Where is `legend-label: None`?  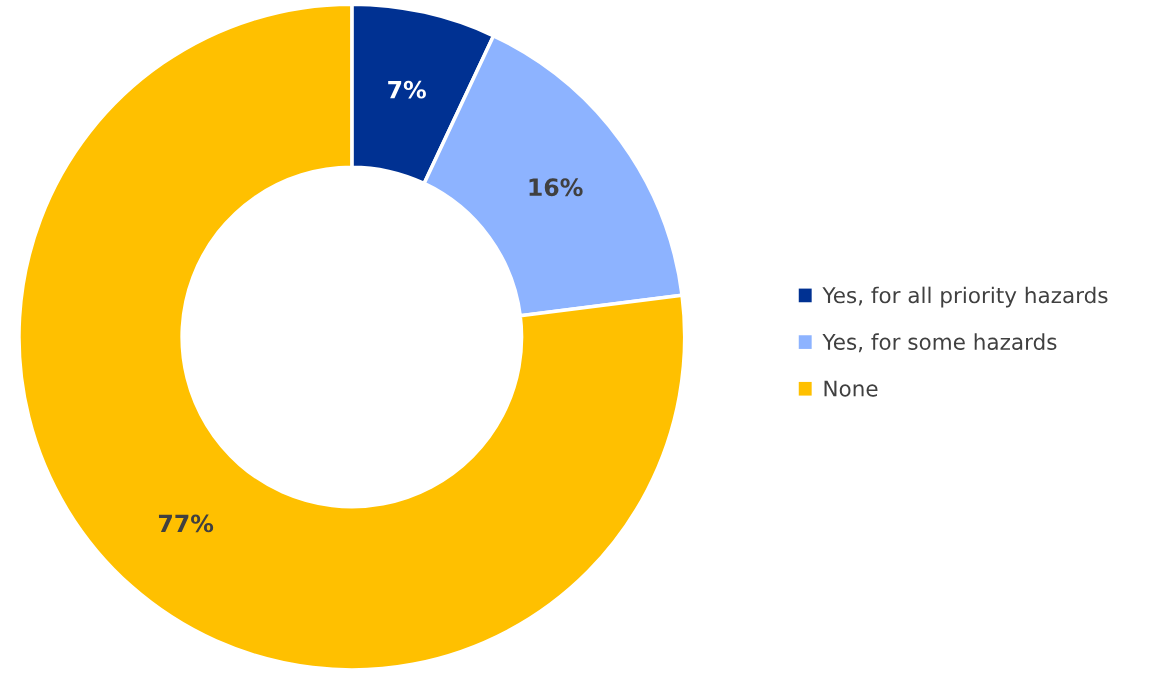
legend-label: None is located at coordinates (851, 388).